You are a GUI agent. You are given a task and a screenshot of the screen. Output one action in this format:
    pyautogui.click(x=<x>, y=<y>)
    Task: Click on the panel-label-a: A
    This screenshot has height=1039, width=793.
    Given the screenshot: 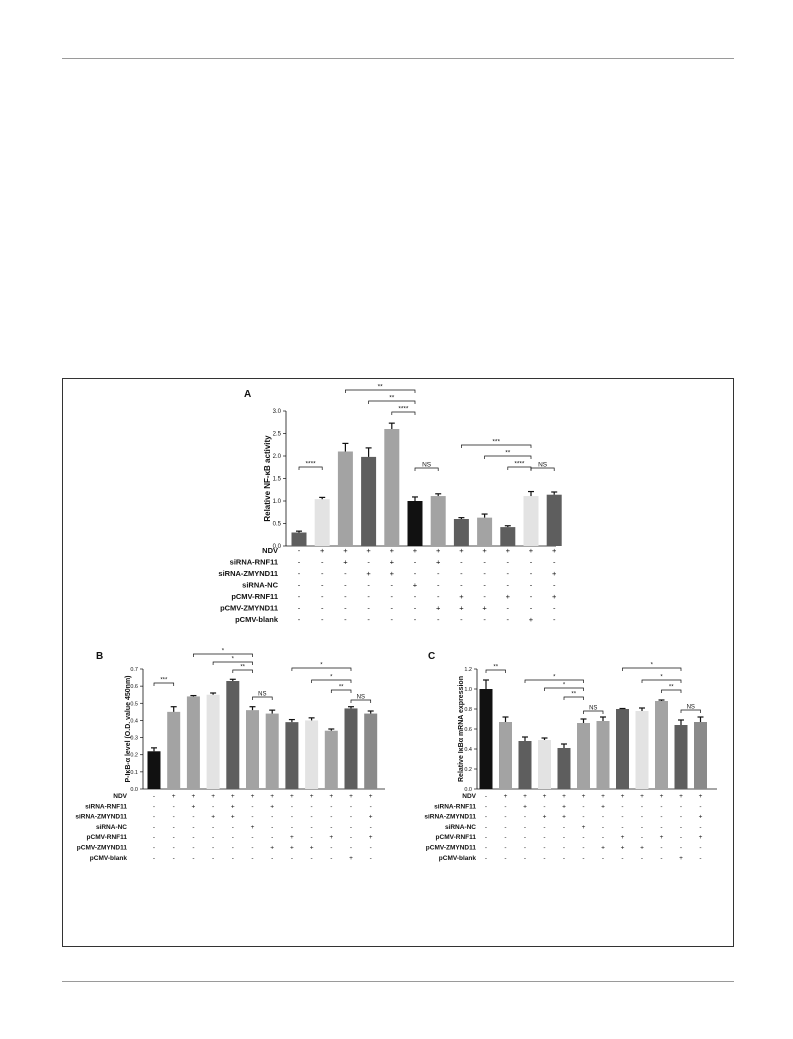 What is the action you would take?
    pyautogui.click(x=248, y=394)
    